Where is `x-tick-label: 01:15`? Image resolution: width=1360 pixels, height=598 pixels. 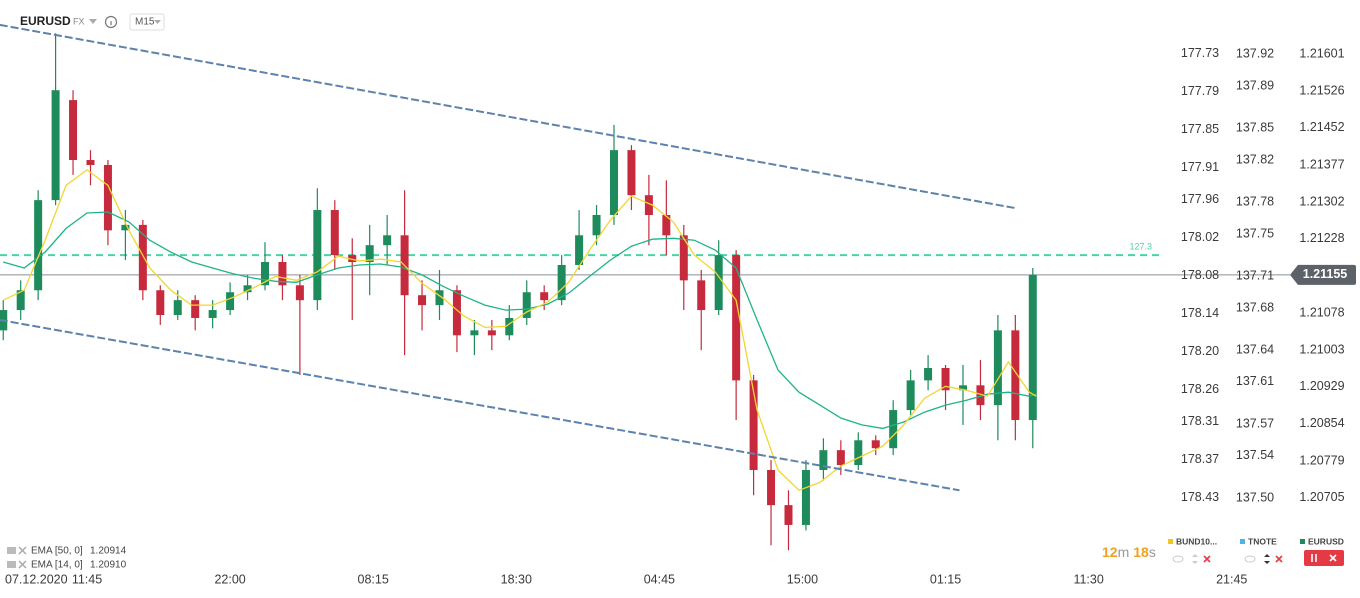
x-tick-label: 01:15 is located at coordinates (945, 579).